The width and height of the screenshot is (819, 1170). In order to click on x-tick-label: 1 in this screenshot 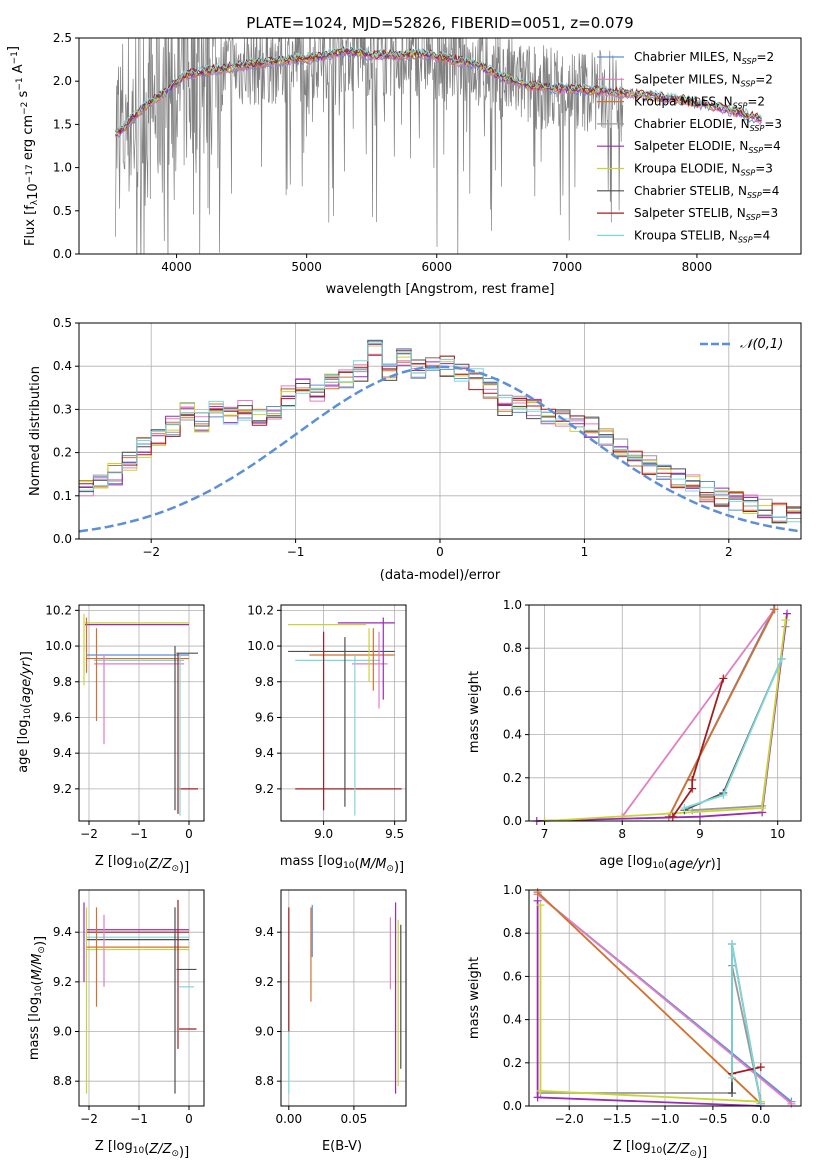, I will do `click(585, 552)`.